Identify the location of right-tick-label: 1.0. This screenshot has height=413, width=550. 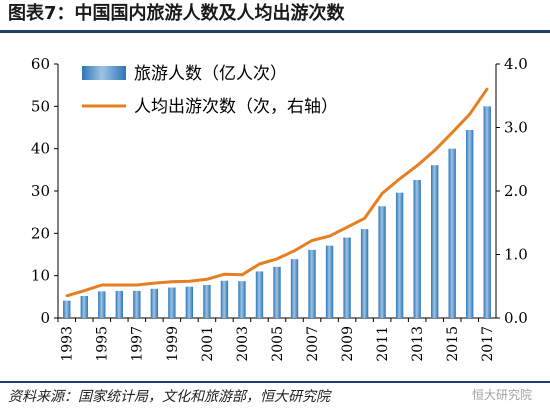
(516, 255).